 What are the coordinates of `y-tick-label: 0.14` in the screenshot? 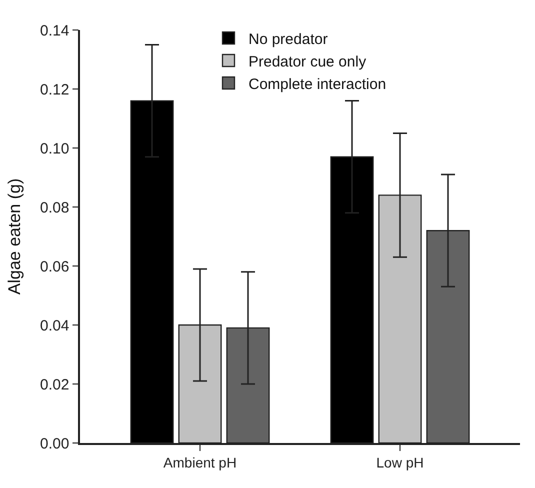 It's located at (55, 31).